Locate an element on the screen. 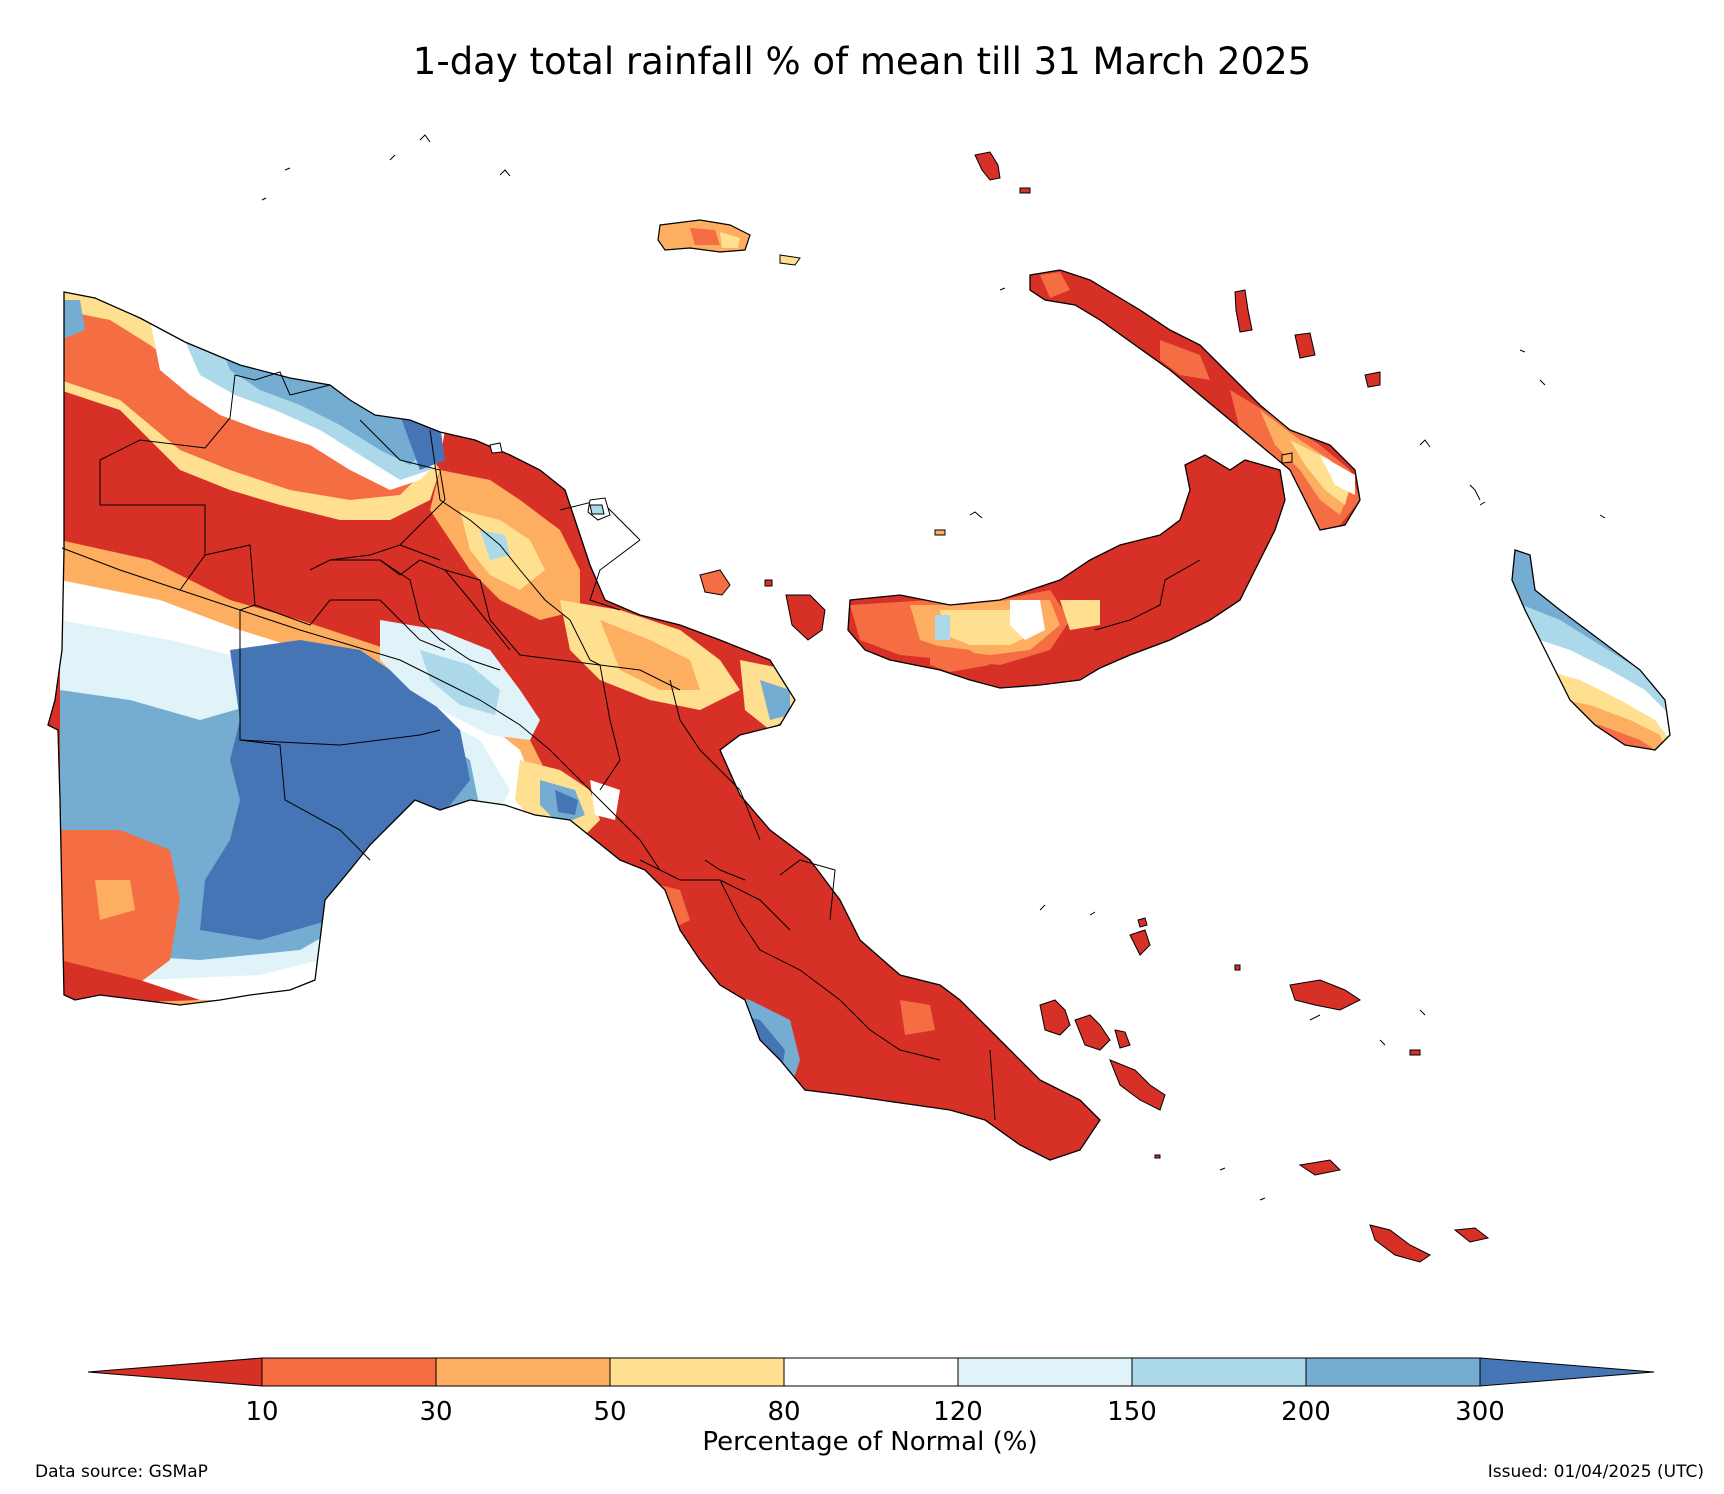 The image size is (1724, 1494). colorbar-tick-label: 30 is located at coordinates (435, 1412).